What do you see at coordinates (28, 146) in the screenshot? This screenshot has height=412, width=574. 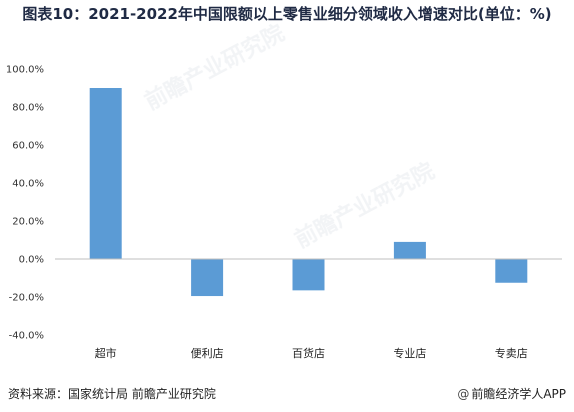 I see `y-tick-label: 60.0%` at bounding box center [28, 146].